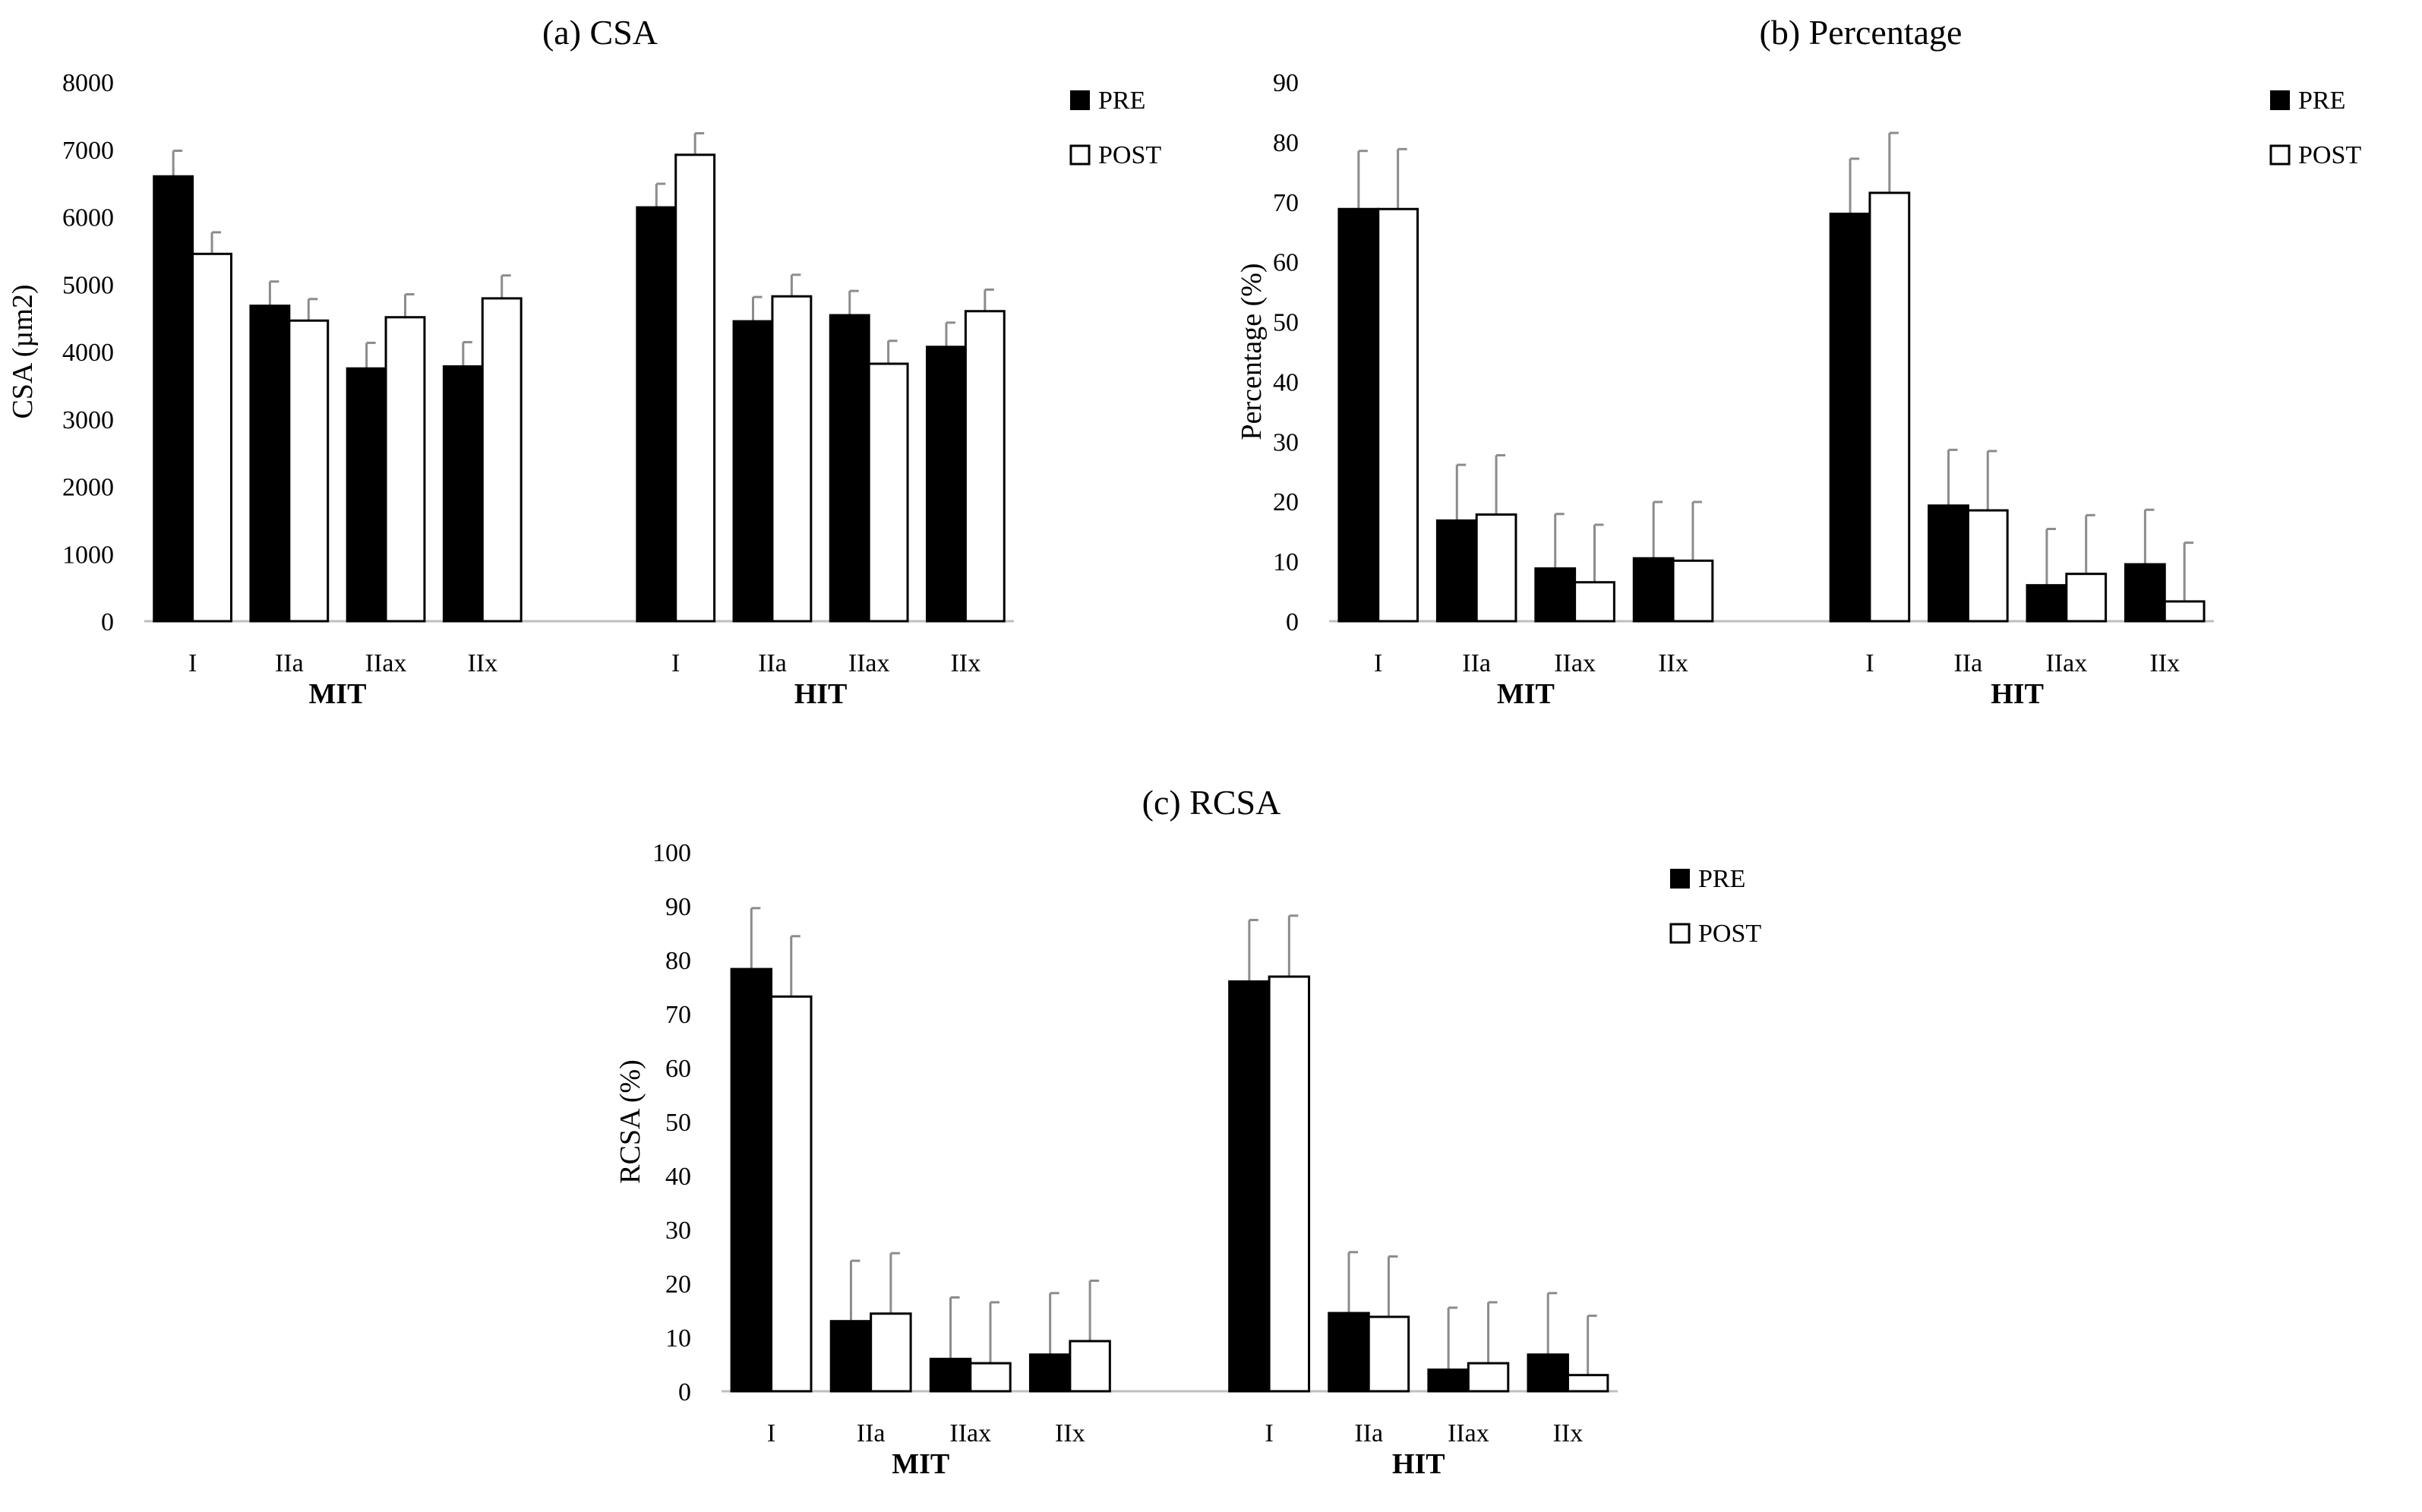  Describe the element at coordinates (600, 32) in the screenshot. I see `chart-title: (a) CSA` at that location.